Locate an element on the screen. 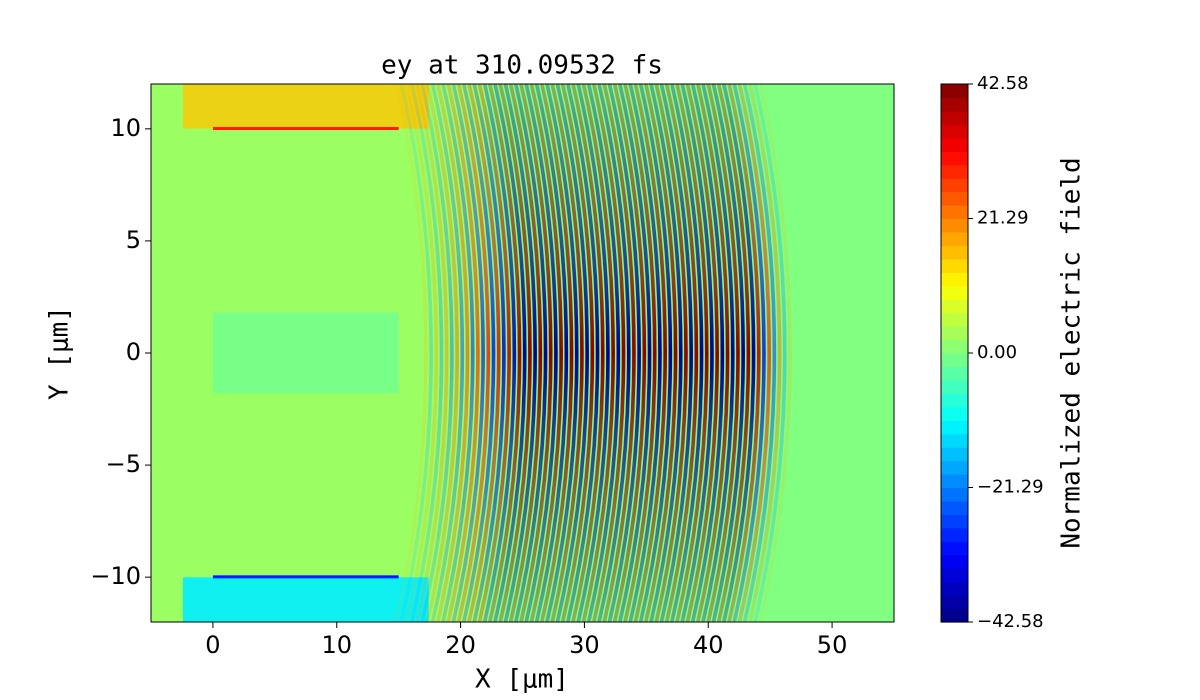 Image resolution: width=1200 pixels, height=700 pixels. colorbar-tick-label: 0.00 is located at coordinates (997, 352).